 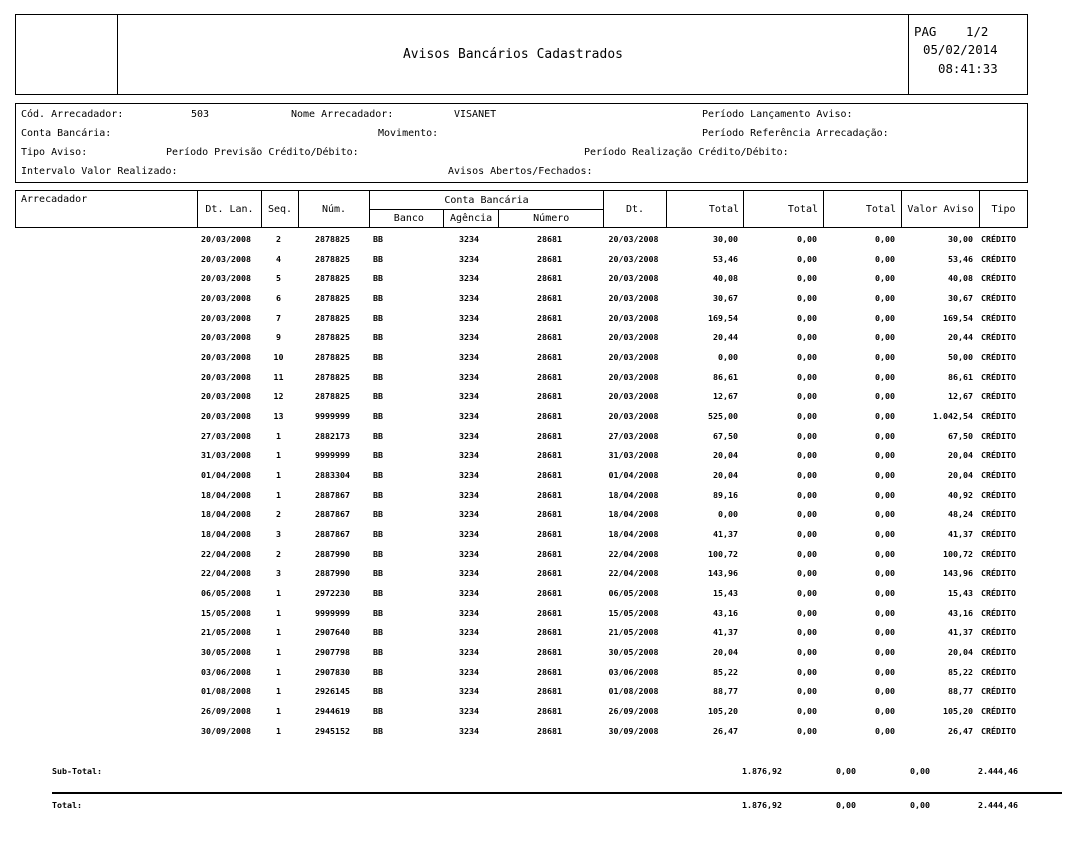 I want to click on cell-dt-lan: 15/05/2008, so click(x=226, y=612).